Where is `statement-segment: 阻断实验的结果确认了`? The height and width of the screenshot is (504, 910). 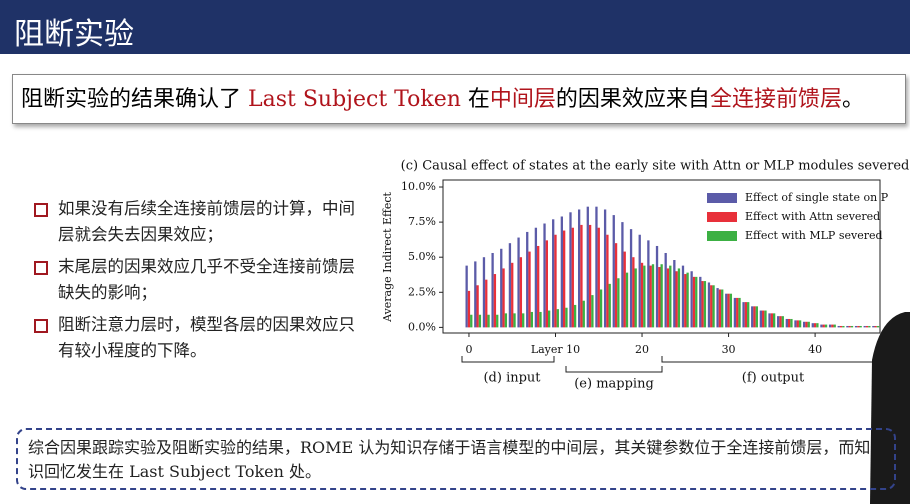 statement-segment: 阻断实验的结果确认了 is located at coordinates (134, 99).